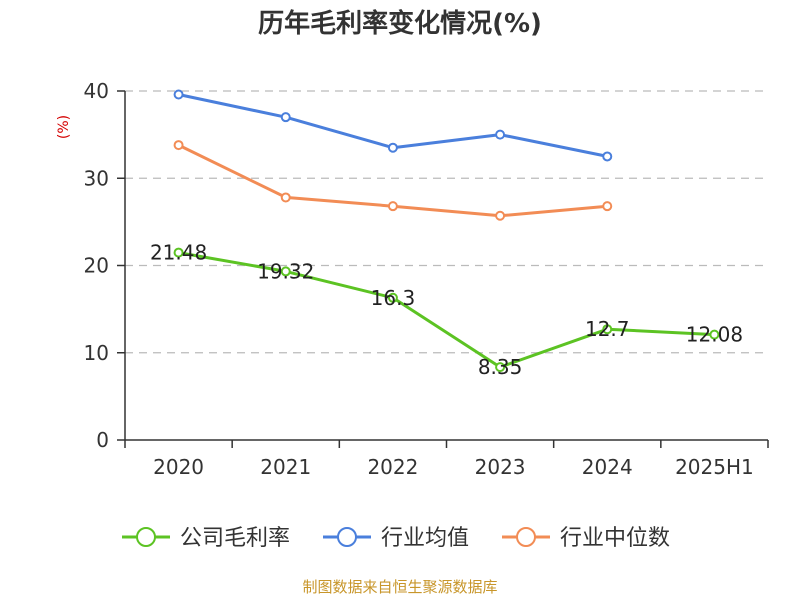  What do you see at coordinates (64, 127) in the screenshot?
I see `y-axis-unit: (%)` at bounding box center [64, 127].